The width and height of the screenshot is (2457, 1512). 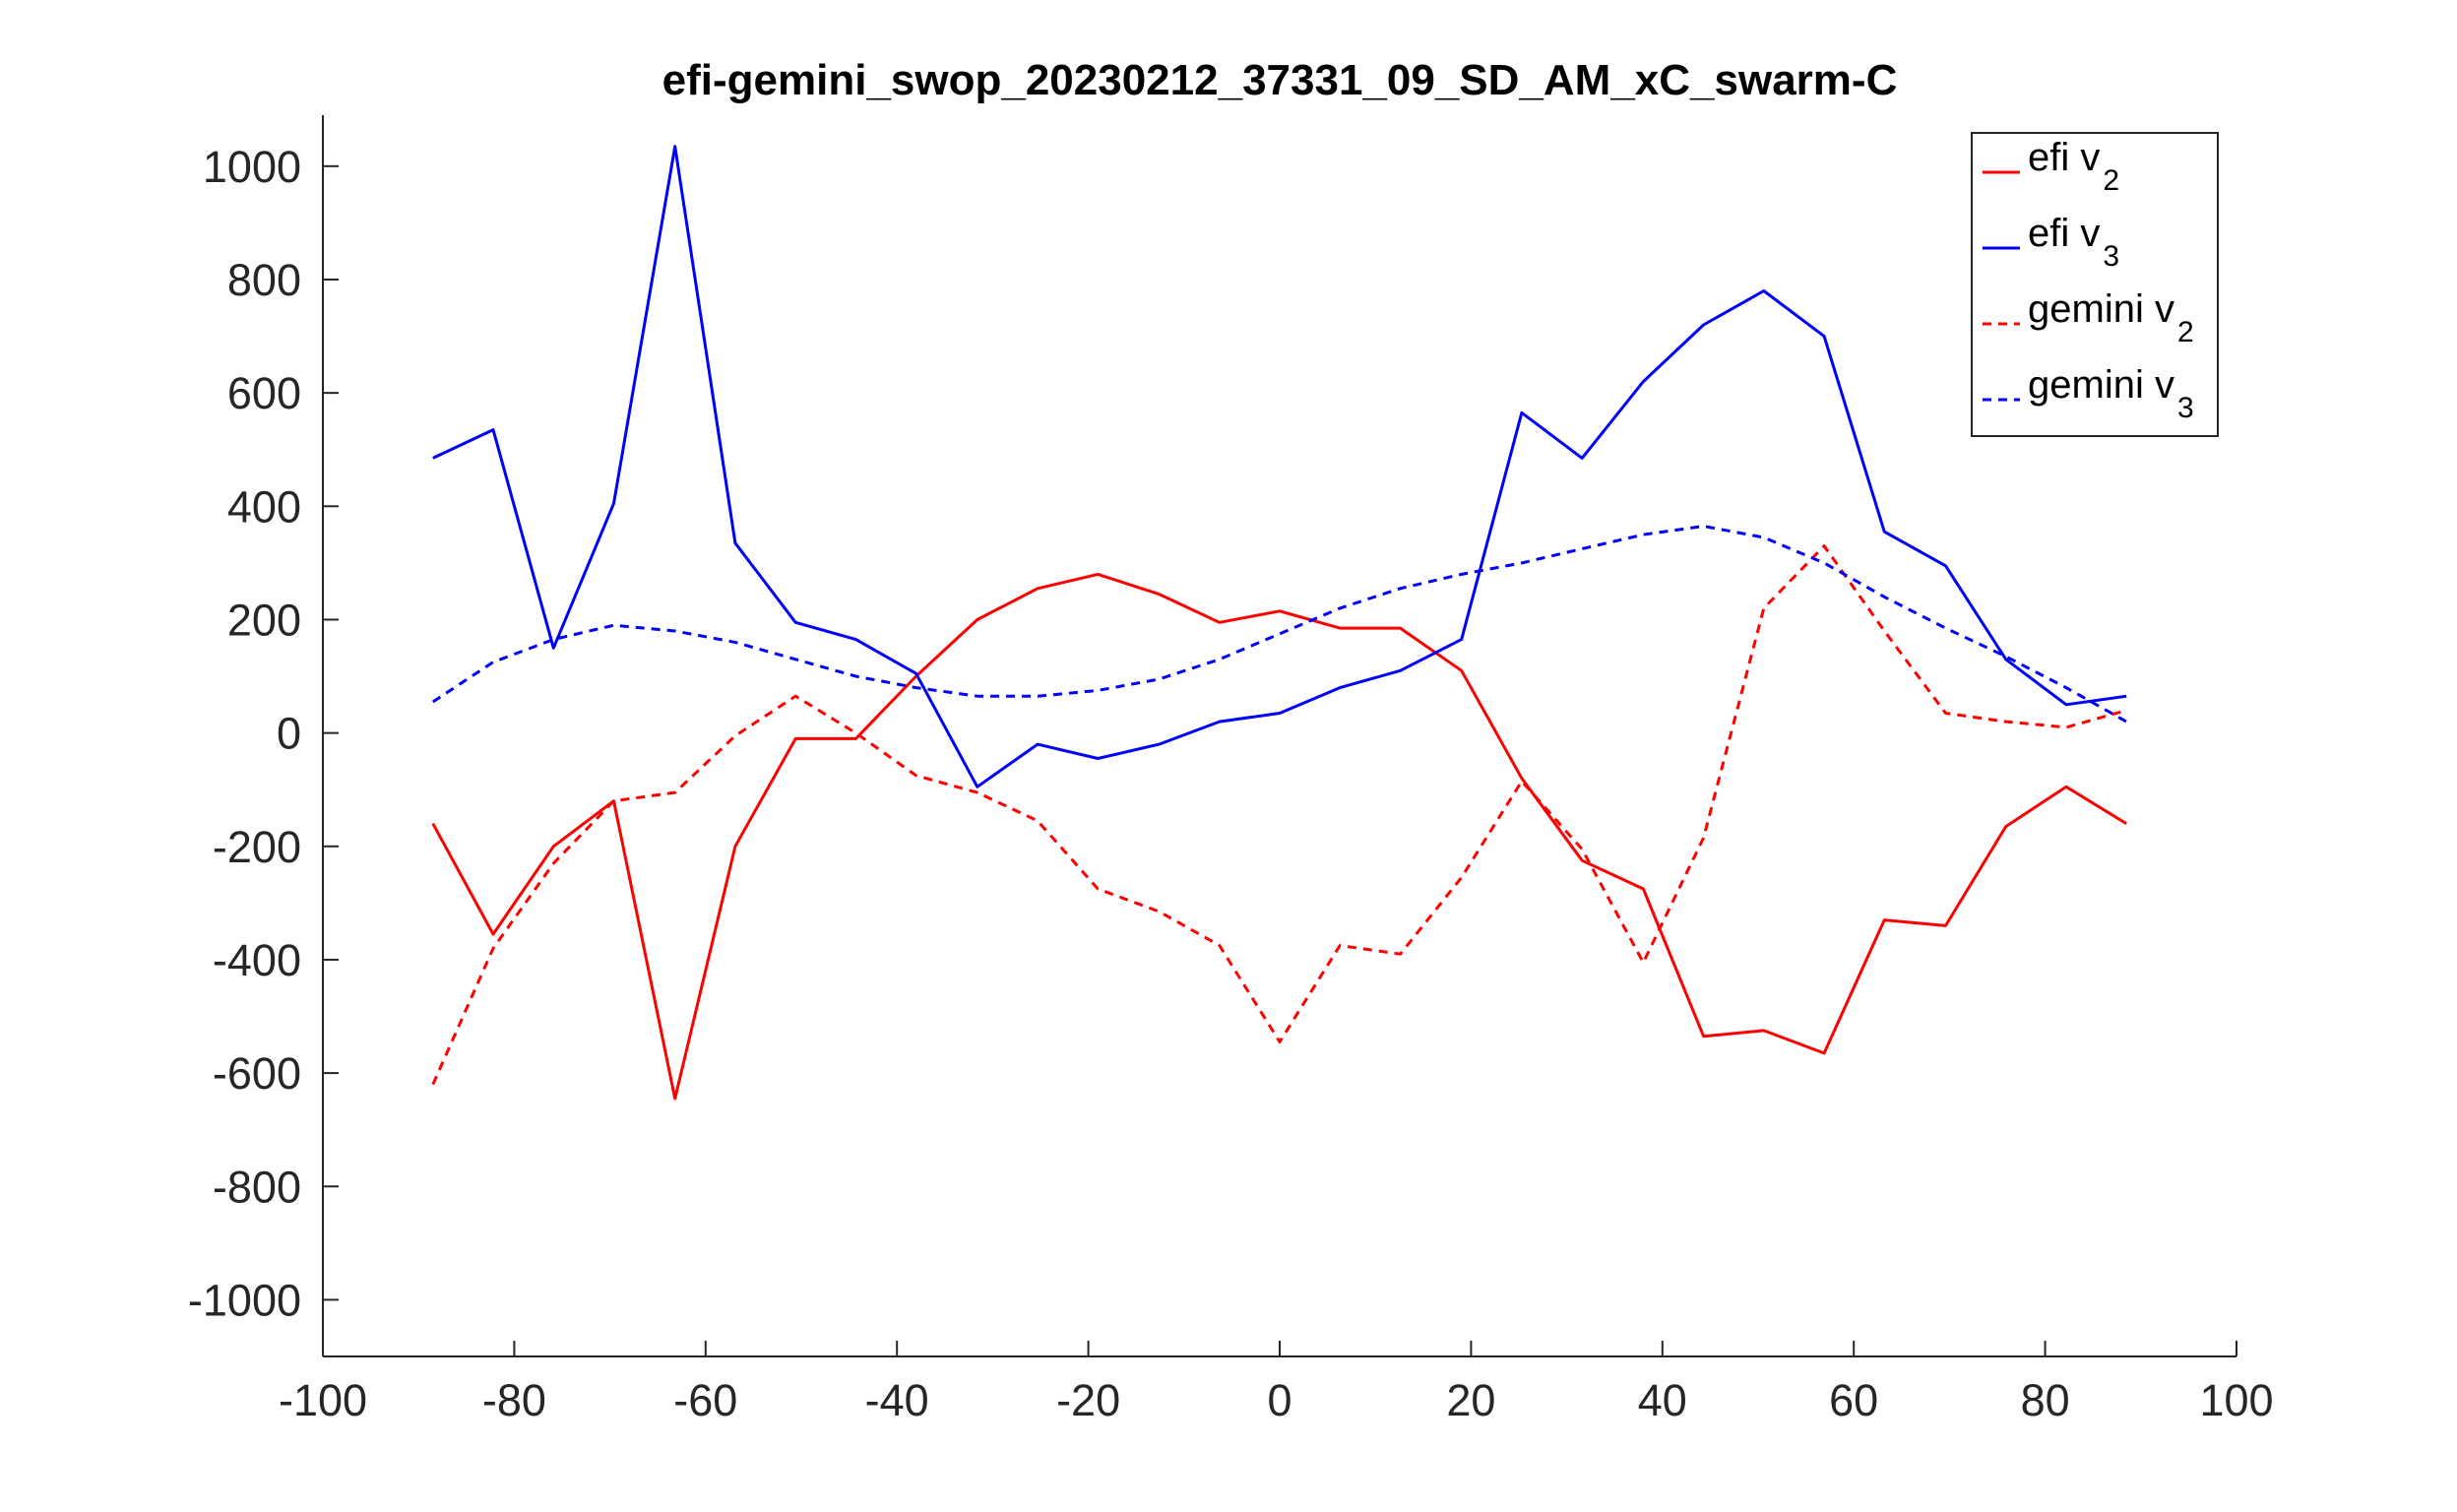 What do you see at coordinates (252, 167) in the screenshot?
I see `y-tick-label: 1000` at bounding box center [252, 167].